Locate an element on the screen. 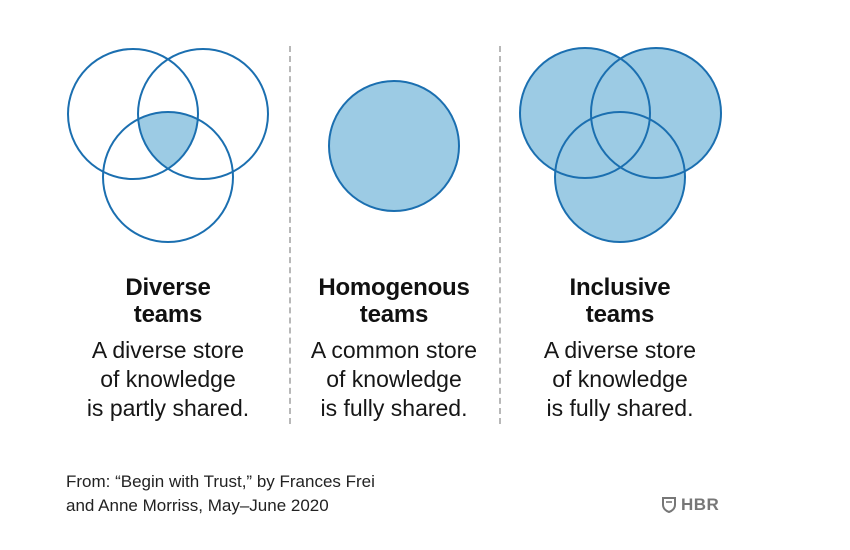 The image size is (850, 550). panel-title-diverse: Diverse teams is located at coordinates (168, 301).